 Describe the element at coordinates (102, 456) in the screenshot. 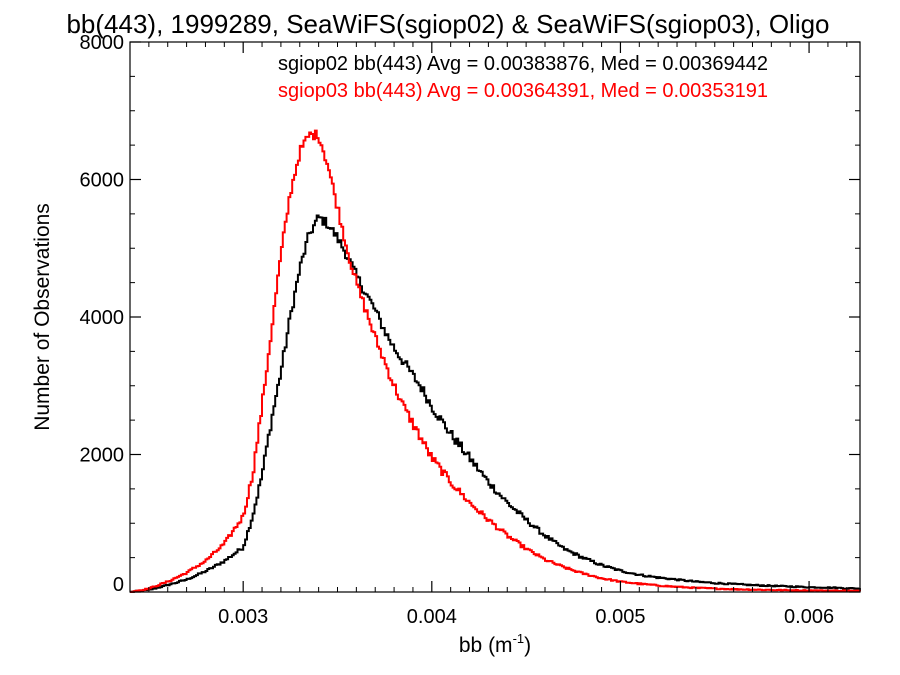

I see `y-tick-label: 2000` at that location.